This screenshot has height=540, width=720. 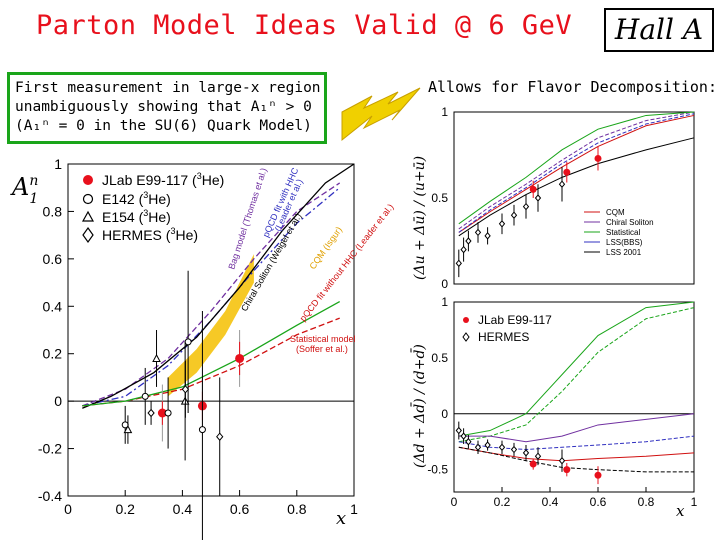 What do you see at coordinates (420, 218) in the screenshot?
I see `rt-ylabel: (Δu + Δū) / (u+ū)` at bounding box center [420, 218].